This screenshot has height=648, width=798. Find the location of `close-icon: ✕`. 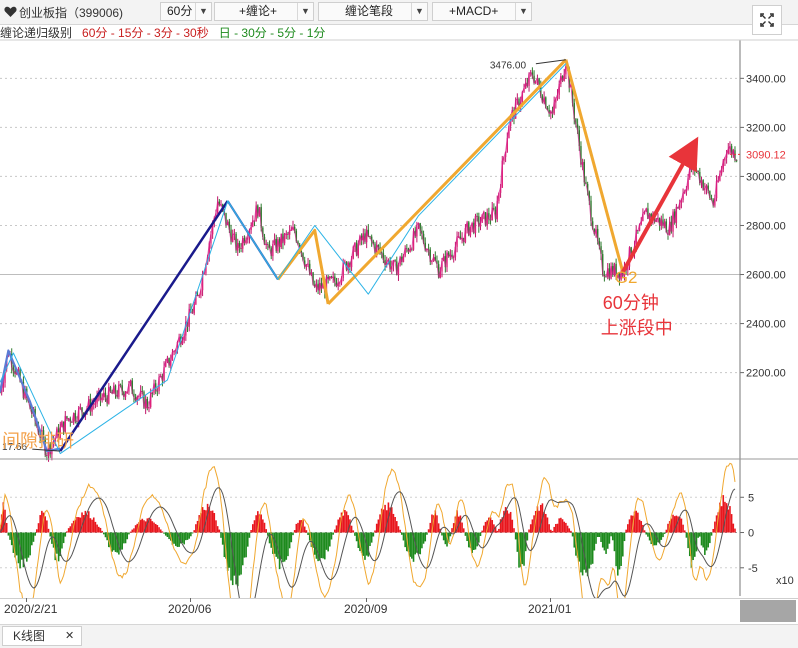

close-icon: ✕ is located at coordinates (70, 636).